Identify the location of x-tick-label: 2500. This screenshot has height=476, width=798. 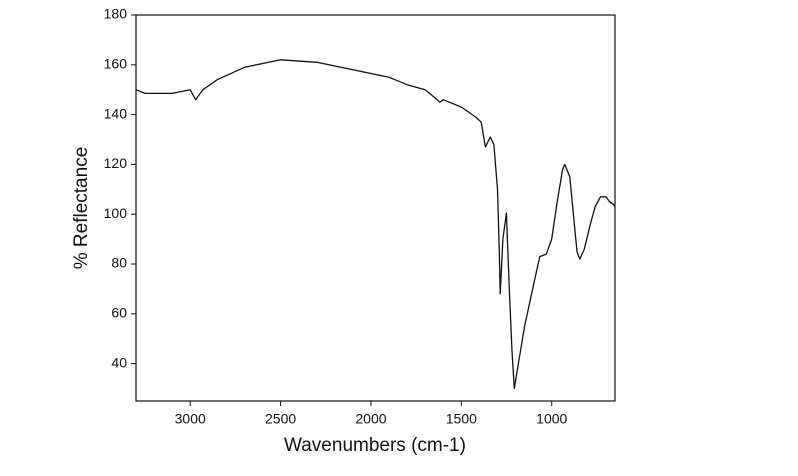
(280, 419).